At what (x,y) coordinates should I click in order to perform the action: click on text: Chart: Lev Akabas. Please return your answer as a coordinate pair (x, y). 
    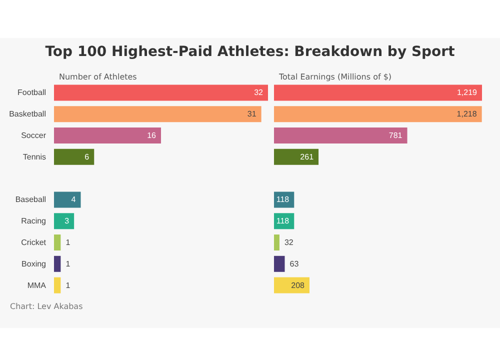
    Looking at the image, I should click on (46, 306).